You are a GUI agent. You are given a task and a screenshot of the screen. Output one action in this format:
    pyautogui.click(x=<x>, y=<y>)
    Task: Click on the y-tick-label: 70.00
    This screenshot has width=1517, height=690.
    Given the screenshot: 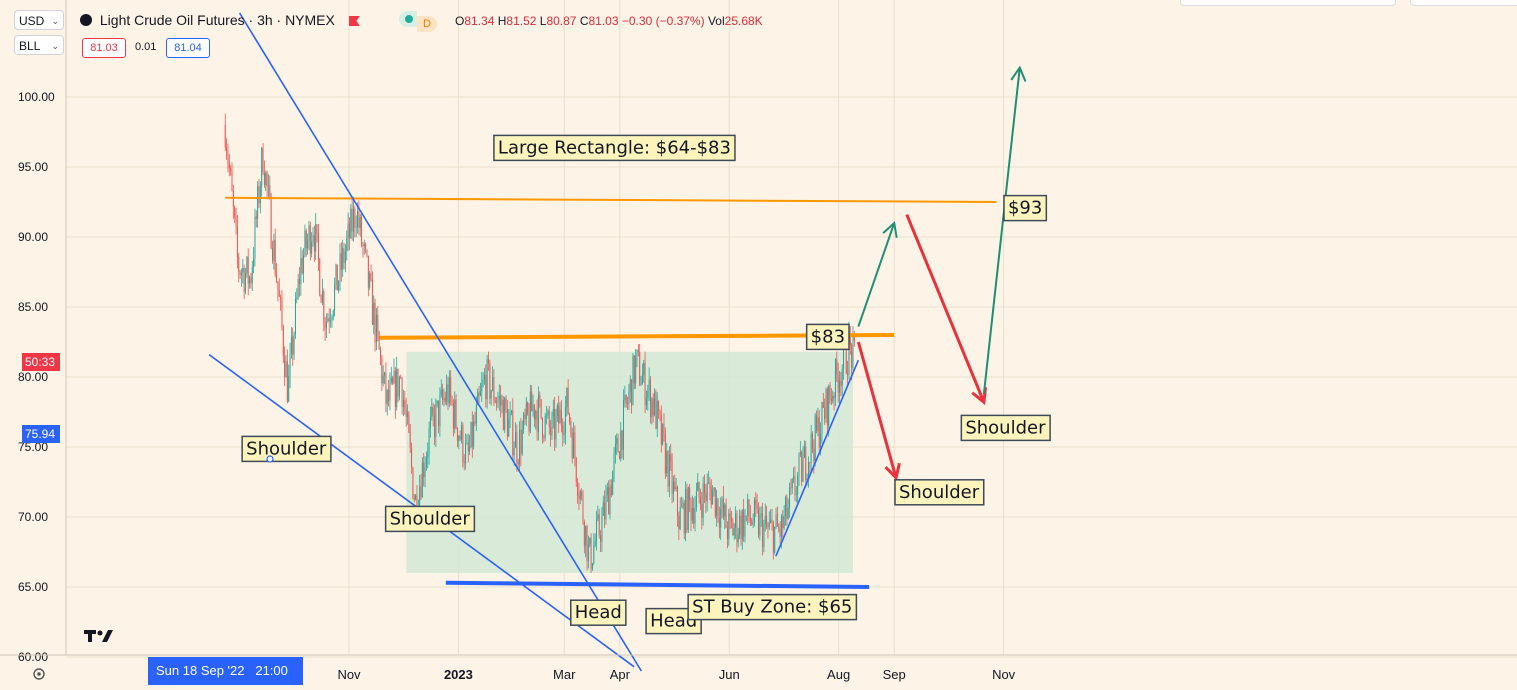 What is the action you would take?
    pyautogui.click(x=33, y=517)
    